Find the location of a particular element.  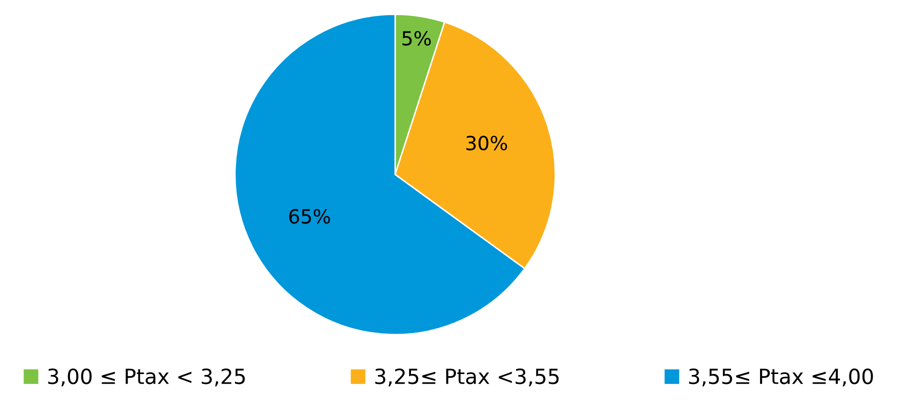

data-label: 65% is located at coordinates (309, 216).